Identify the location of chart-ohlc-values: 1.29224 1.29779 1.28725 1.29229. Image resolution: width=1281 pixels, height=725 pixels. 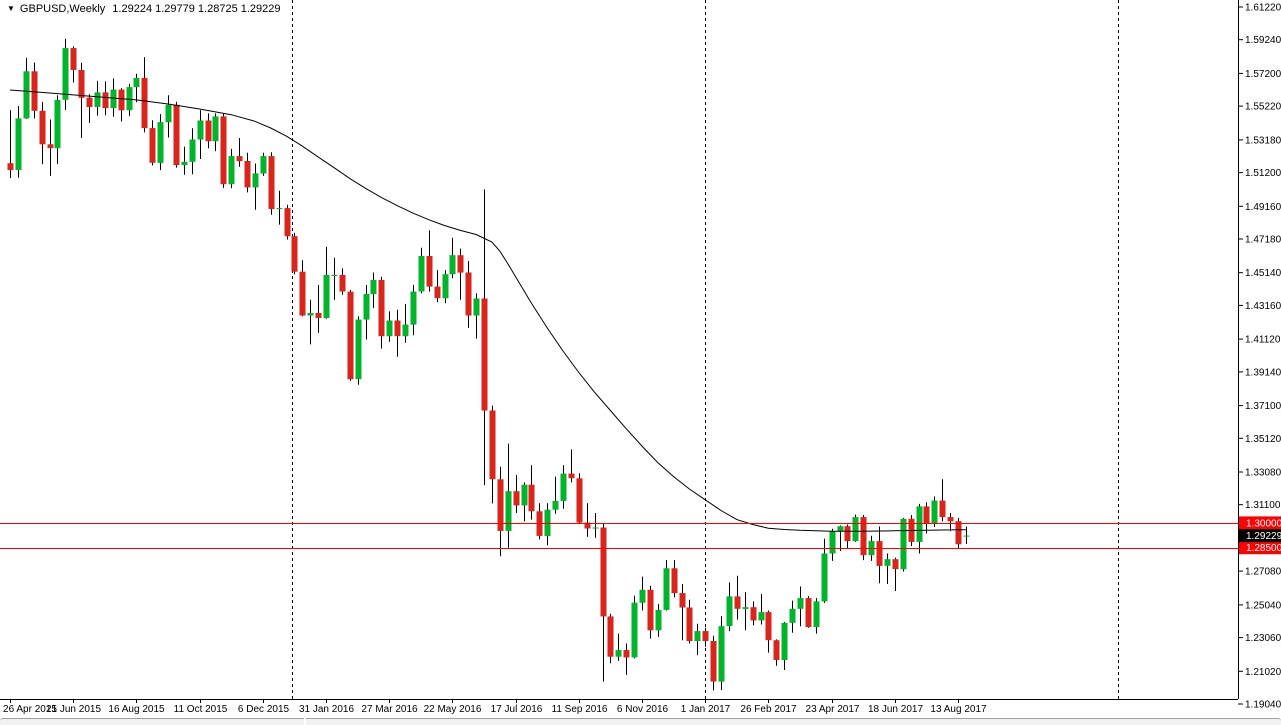
(196, 9).